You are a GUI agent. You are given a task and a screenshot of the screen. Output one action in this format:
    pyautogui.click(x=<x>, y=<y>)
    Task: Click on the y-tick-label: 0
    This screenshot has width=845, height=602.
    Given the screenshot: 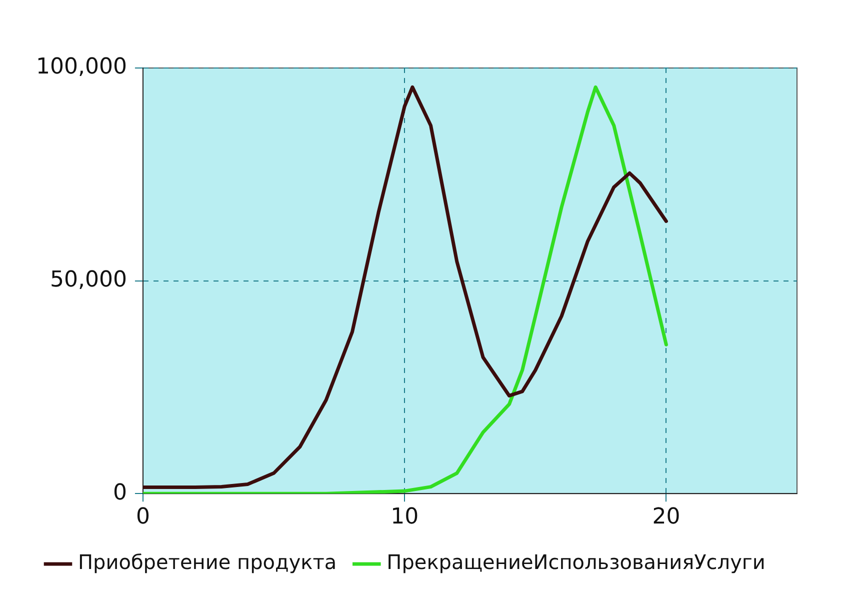 What is the action you would take?
    pyautogui.click(x=119, y=493)
    